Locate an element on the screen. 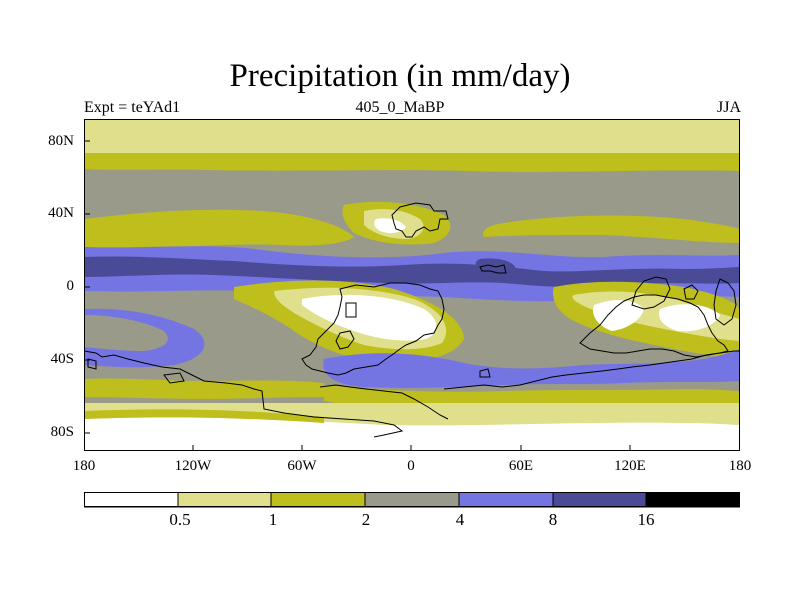 This screenshot has width=800, height=600. field-band-antarctic-dry is located at coordinates (412, 434).